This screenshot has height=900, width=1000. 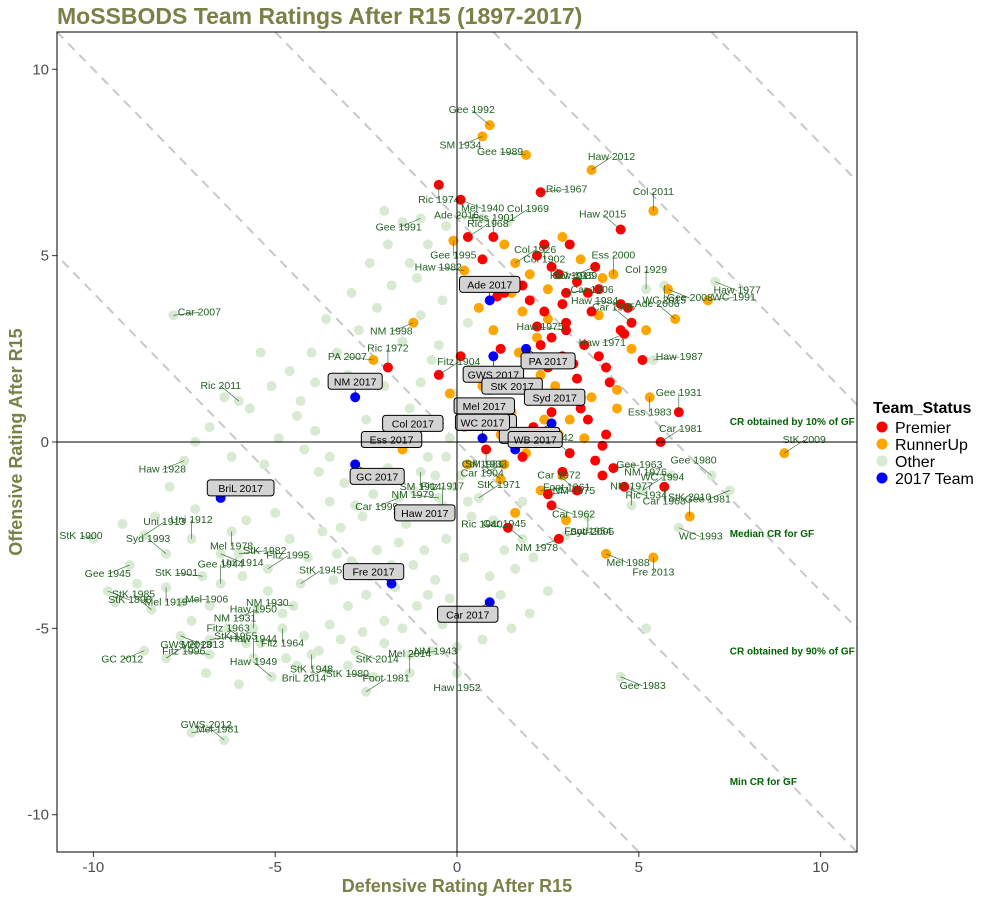 What do you see at coordinates (202, 645) in the screenshot?
I see `mel-2013-label: Mel 2013` at bounding box center [202, 645].